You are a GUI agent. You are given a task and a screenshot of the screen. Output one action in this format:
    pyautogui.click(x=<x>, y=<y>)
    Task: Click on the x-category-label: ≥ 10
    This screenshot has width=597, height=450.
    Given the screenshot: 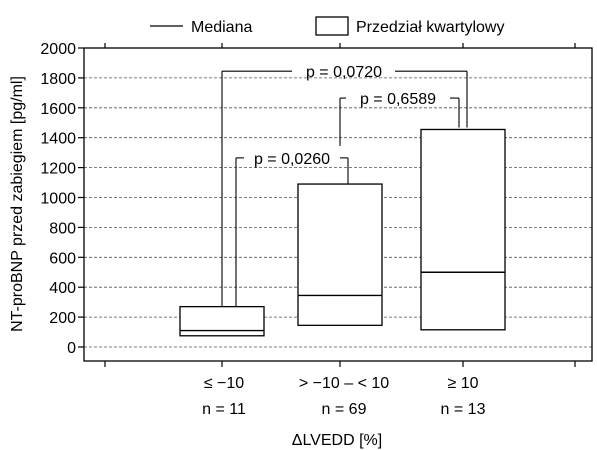 What is the action you would take?
    pyautogui.click(x=462, y=383)
    